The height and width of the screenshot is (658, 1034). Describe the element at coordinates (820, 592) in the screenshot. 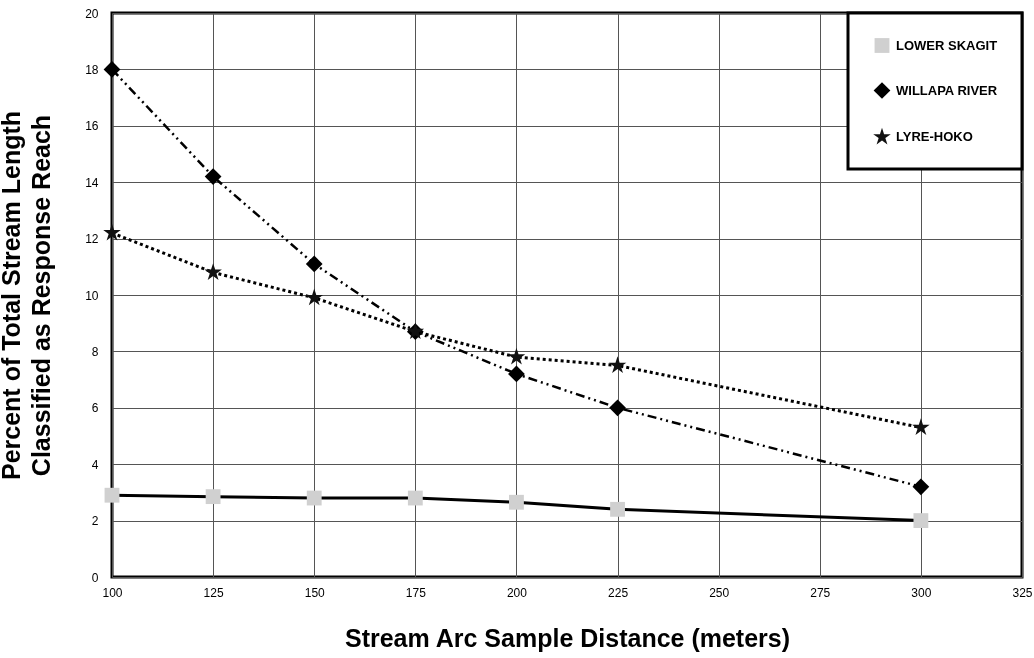

I see `x-tick-label: 275` at that location.